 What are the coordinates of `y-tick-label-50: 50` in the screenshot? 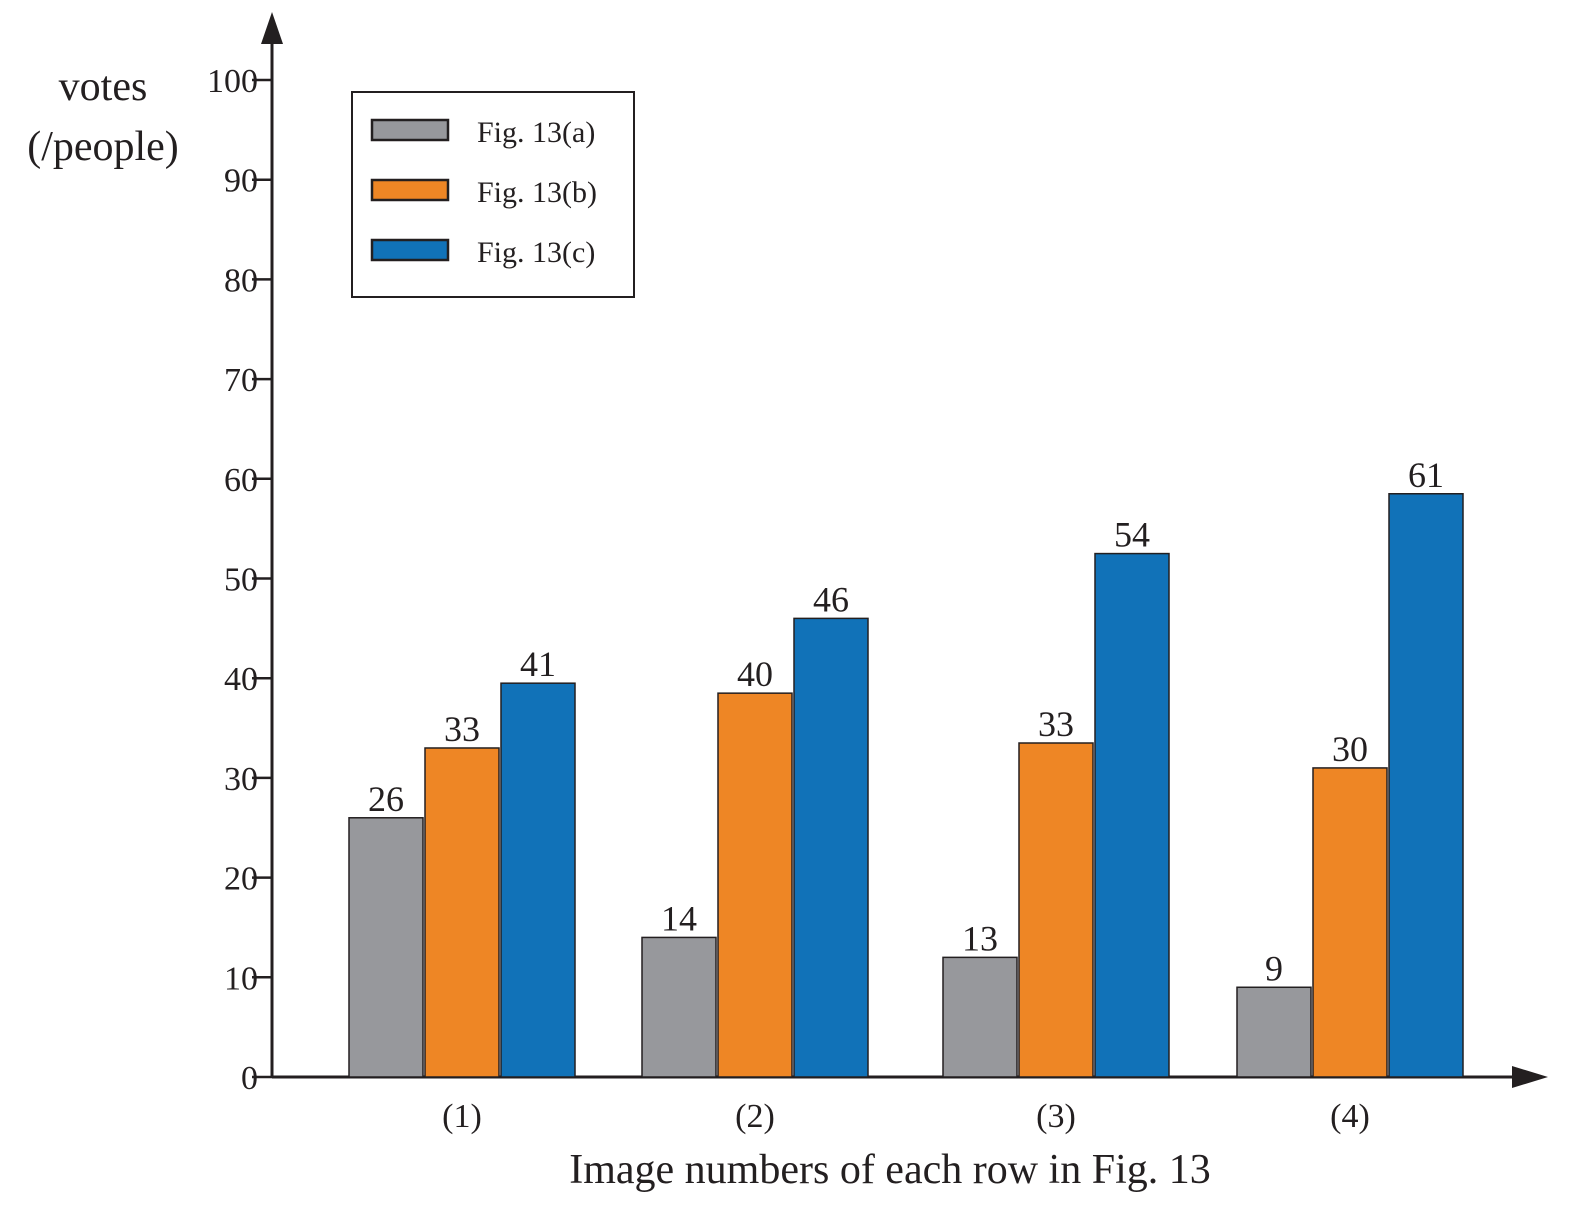 It's located at (241, 580).